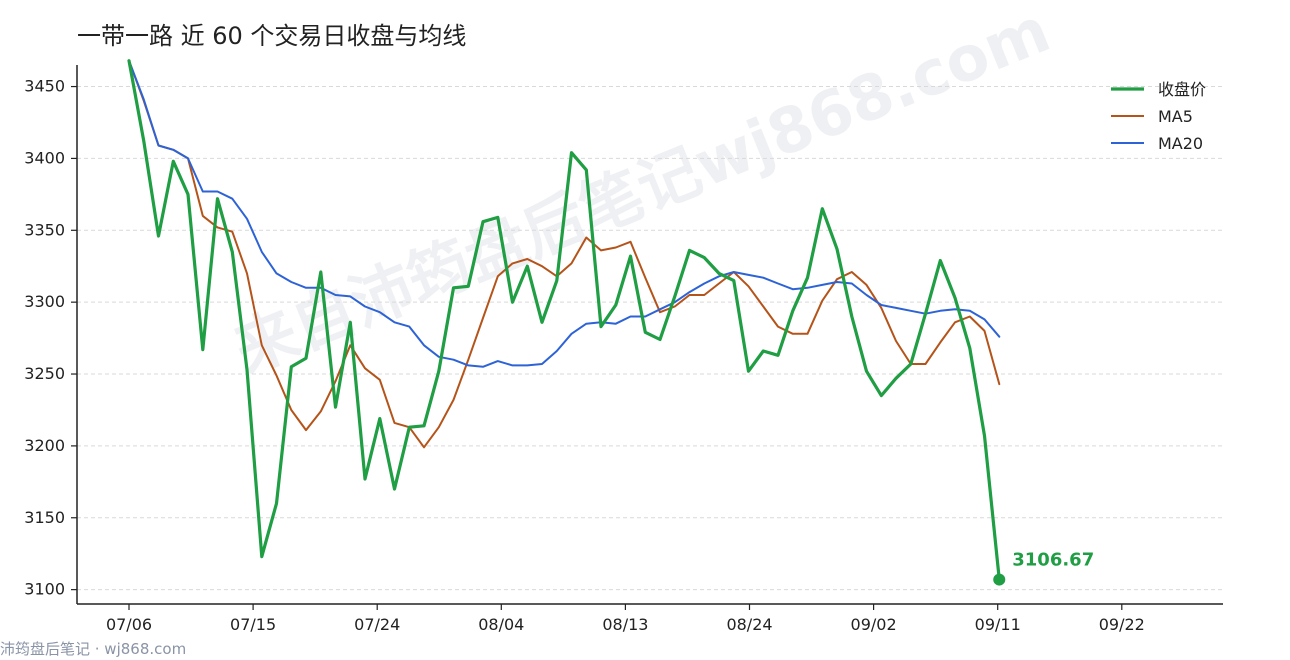  I want to click on legend: 收盘价 MA5 MA20, so click(1158, 116).